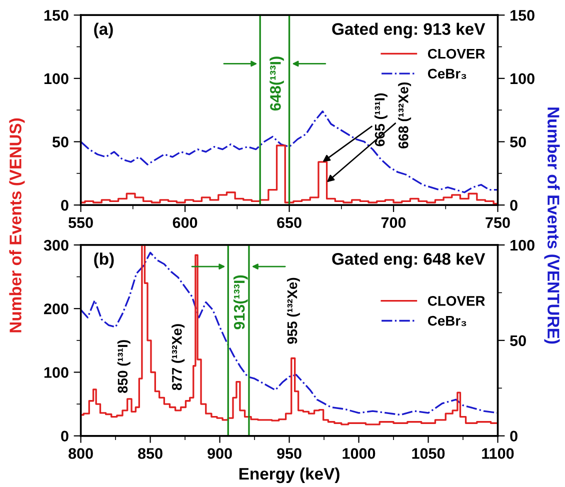  I want to click on x-tick-label: 900, so click(220, 453).